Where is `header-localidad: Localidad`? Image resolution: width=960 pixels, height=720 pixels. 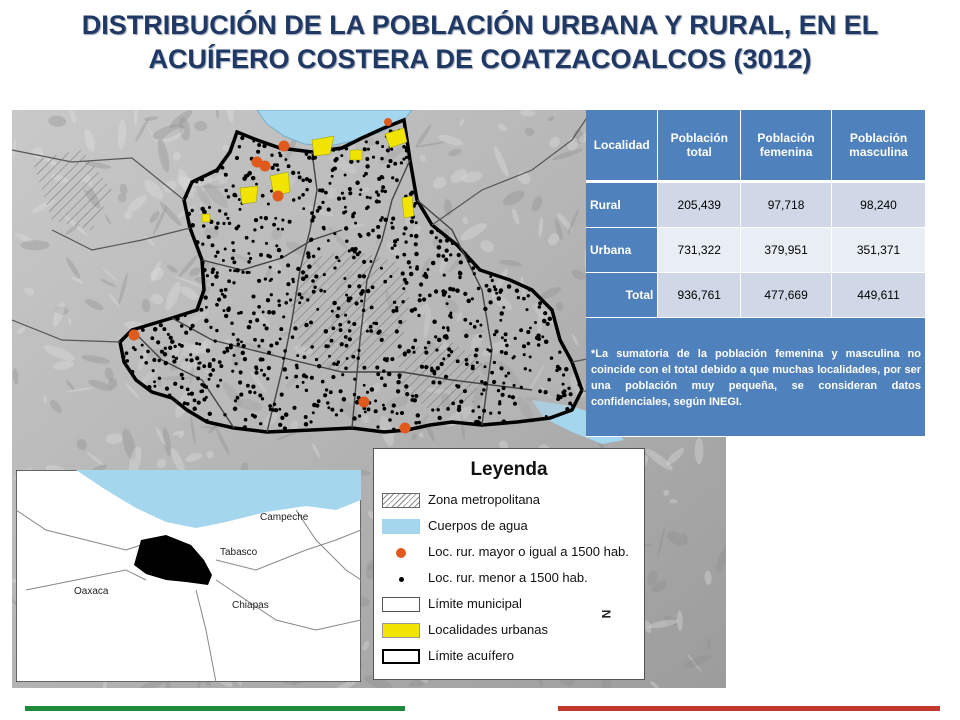
header-localidad: Localidad is located at coordinates (622, 146).